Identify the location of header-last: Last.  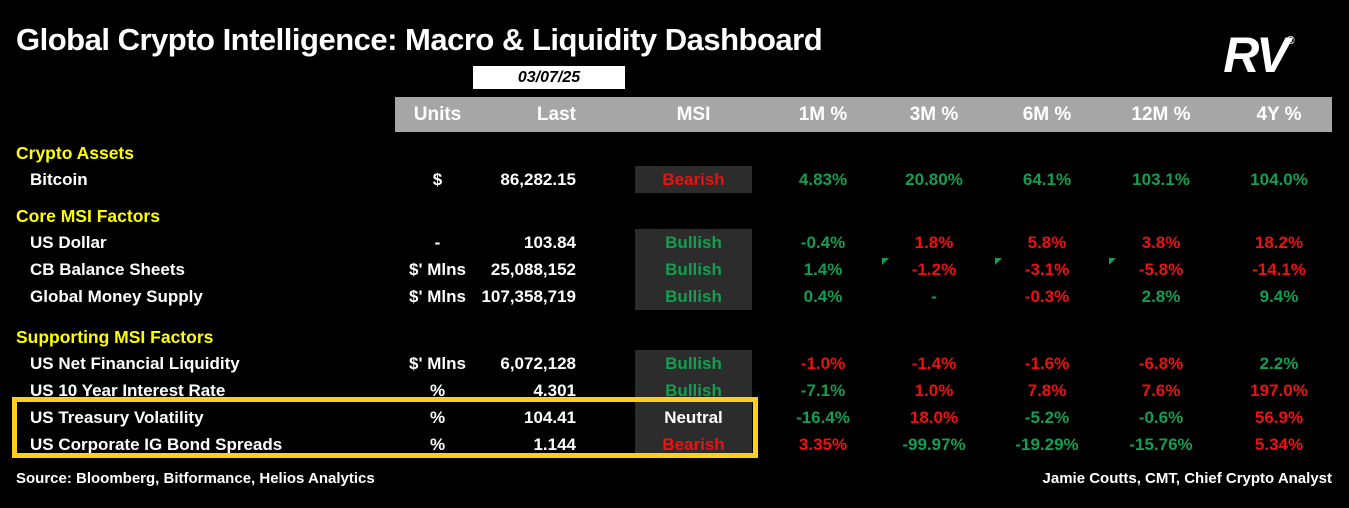
(556, 114).